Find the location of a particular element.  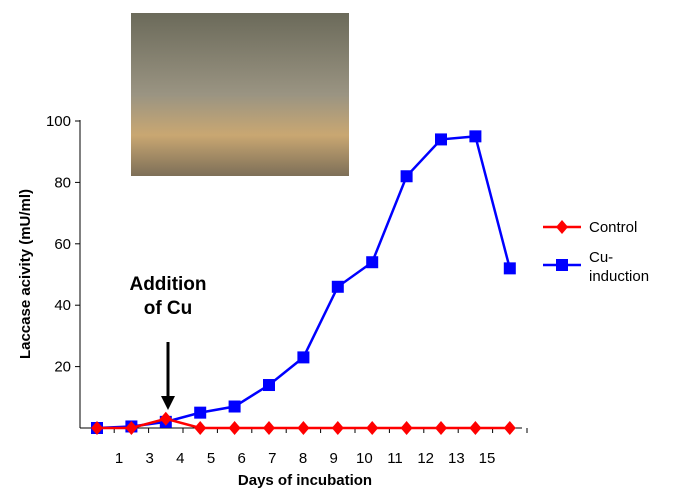

x-tick-label: 12 is located at coordinates (425, 458).